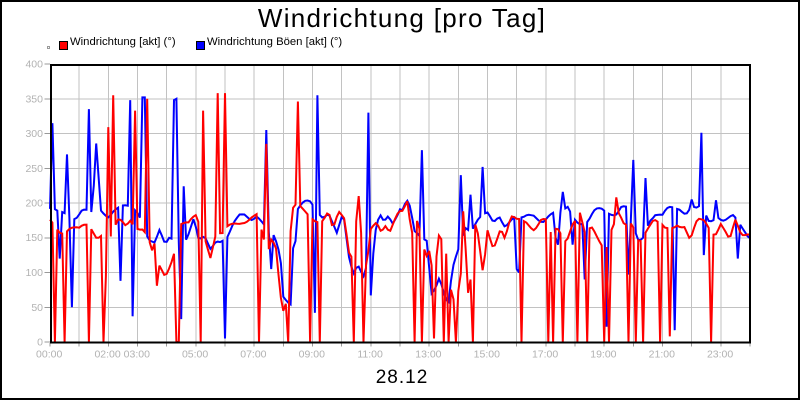  Describe the element at coordinates (49, 355) in the screenshot. I see `svg-text: 00:00` at that location.